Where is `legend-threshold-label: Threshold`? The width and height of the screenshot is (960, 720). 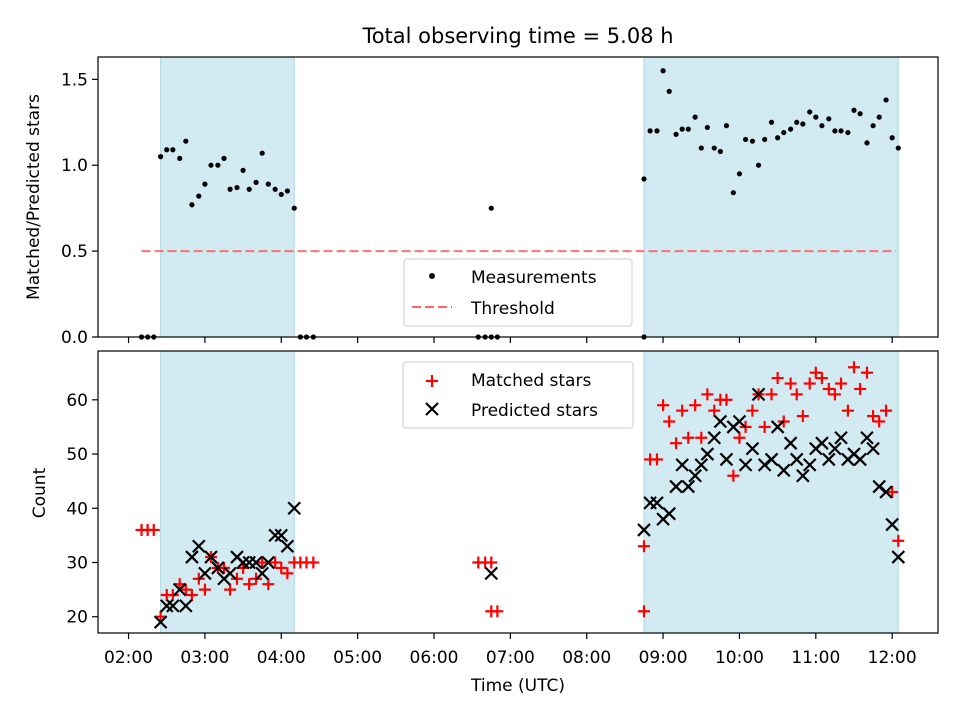 legend-threshold-label: Threshold is located at coordinates (512, 309).